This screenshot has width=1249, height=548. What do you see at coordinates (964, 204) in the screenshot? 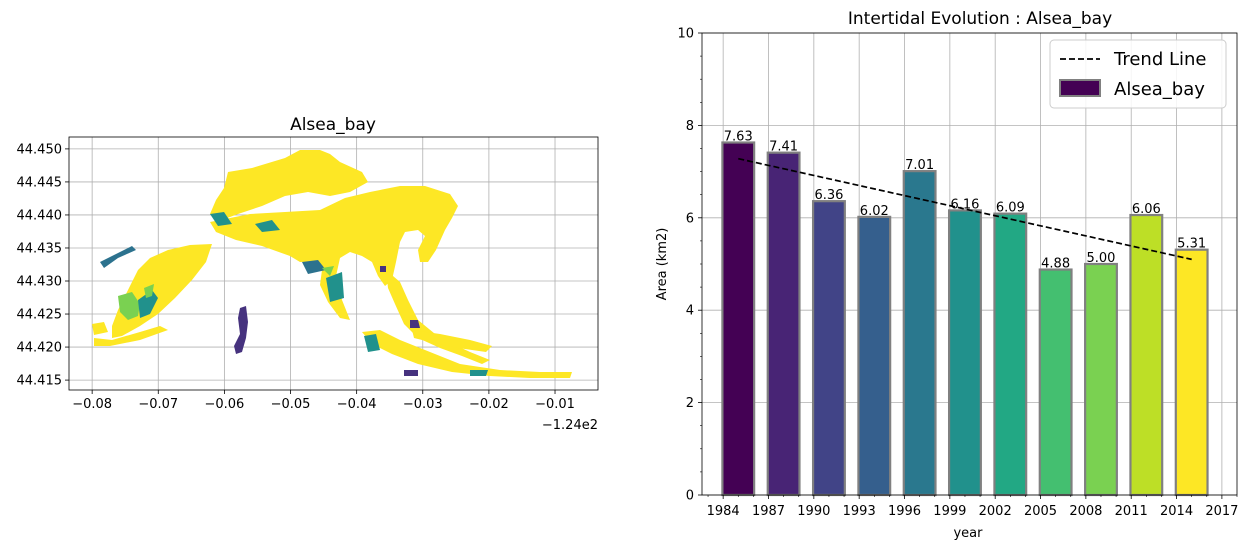
I see `bar-value-label: 6.16` at bounding box center [964, 204].